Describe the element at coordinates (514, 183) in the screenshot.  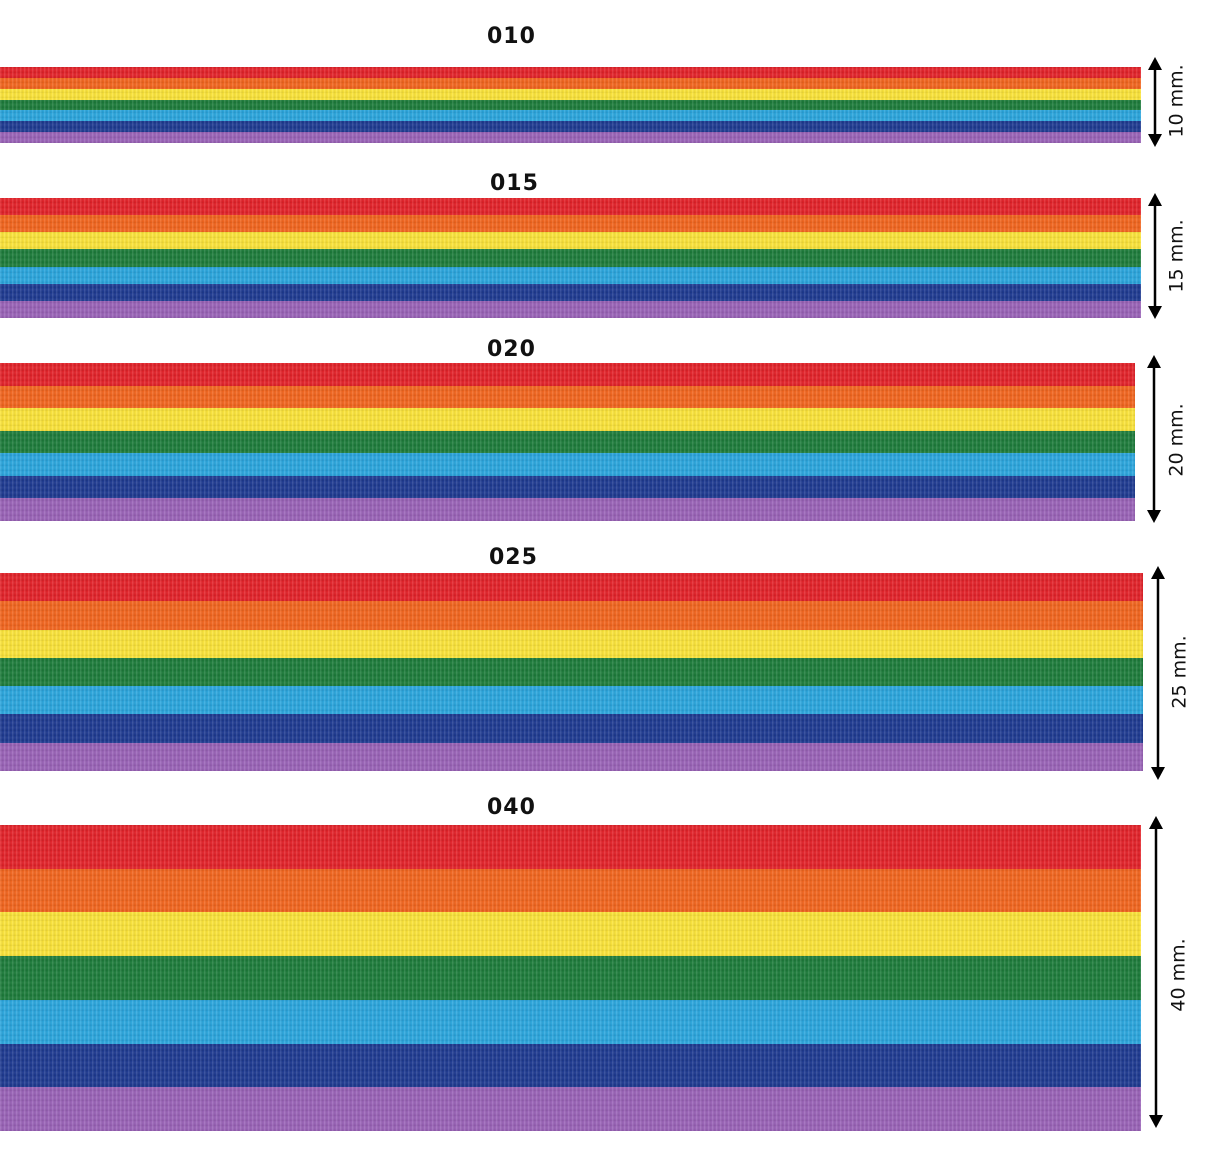
I see `ribbon-code-015: 015` at that location.